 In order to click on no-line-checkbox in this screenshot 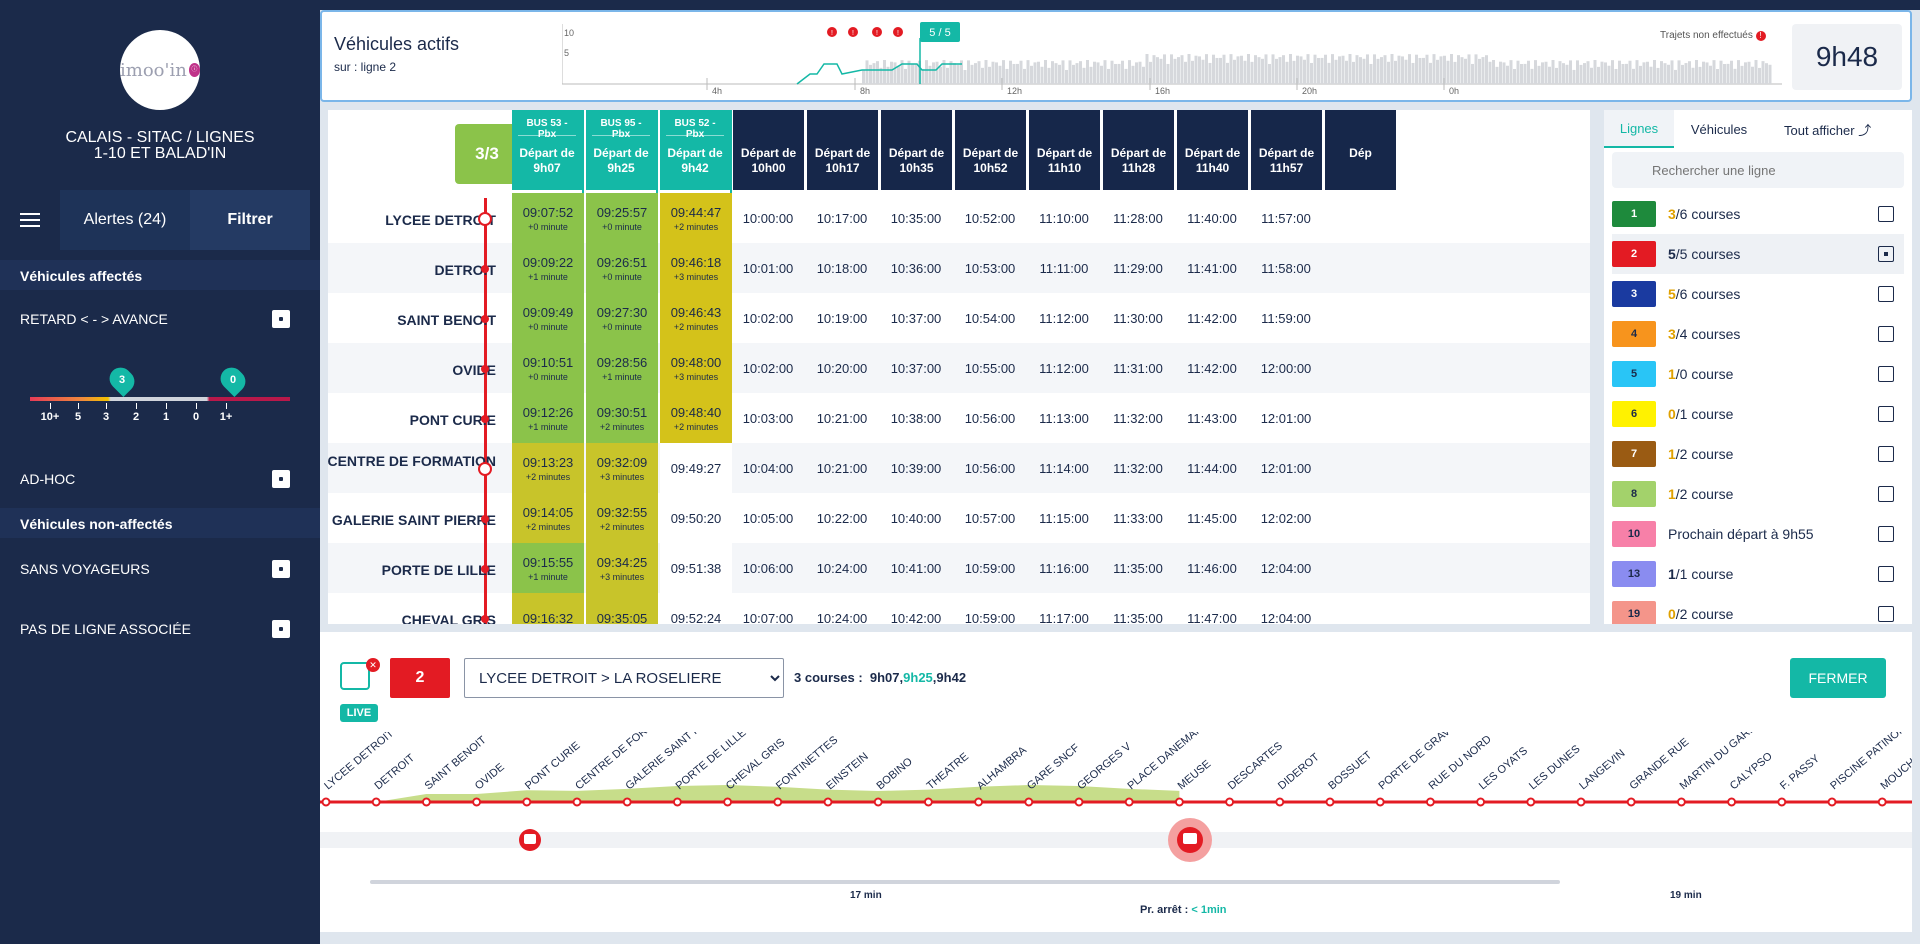, I will do `click(281, 629)`.